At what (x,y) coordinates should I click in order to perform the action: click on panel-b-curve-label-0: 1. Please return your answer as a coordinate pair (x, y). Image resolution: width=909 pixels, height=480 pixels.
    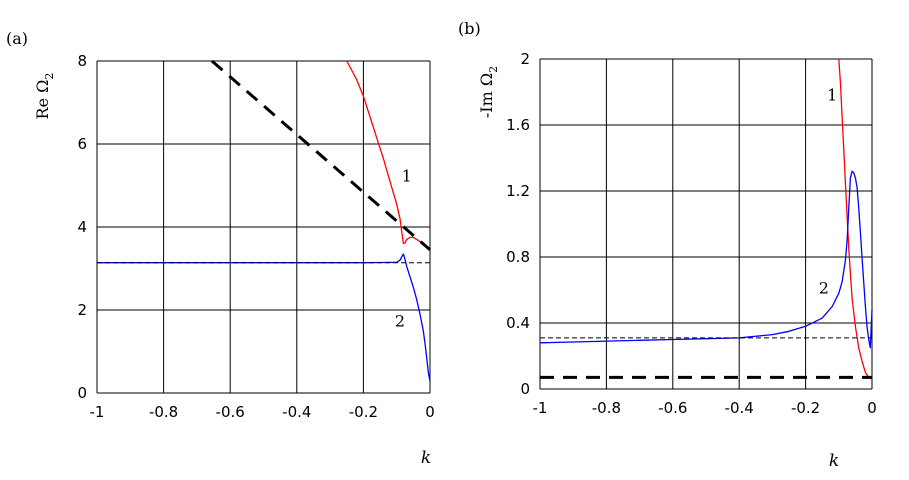
    Looking at the image, I should click on (832, 94).